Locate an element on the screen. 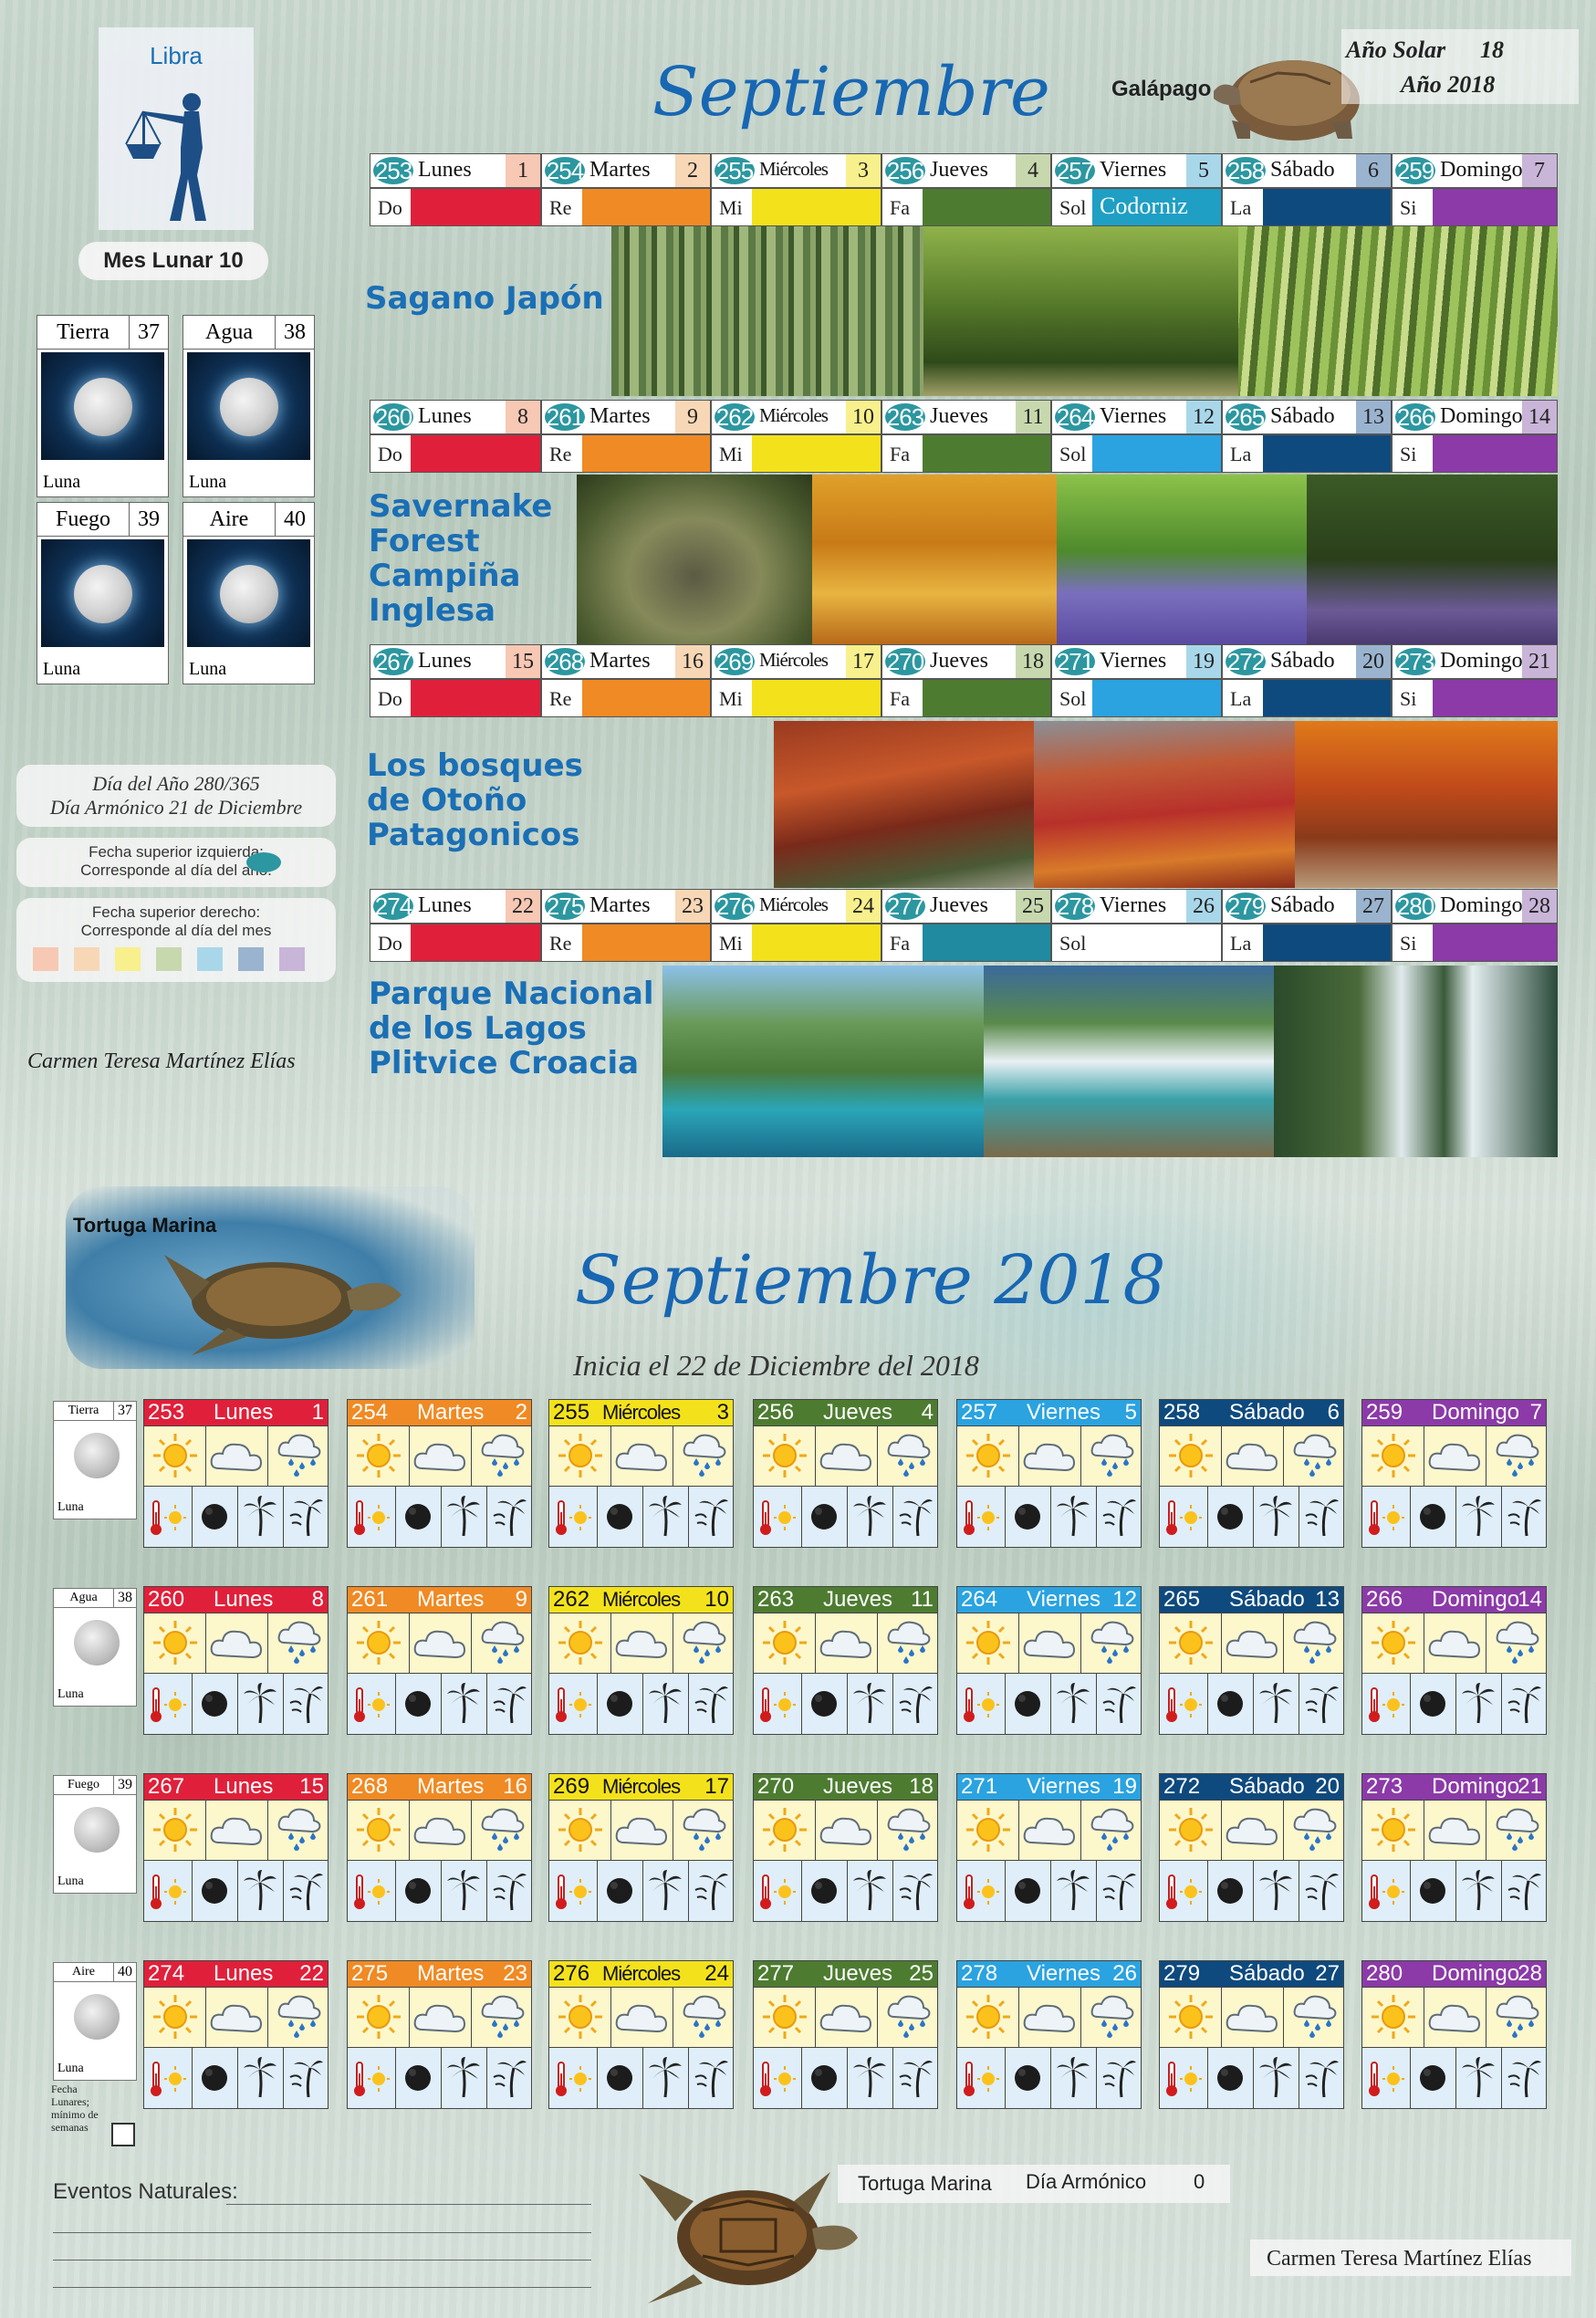 This screenshot has width=1596, height=2318. note-label: La is located at coordinates (1241, 944).